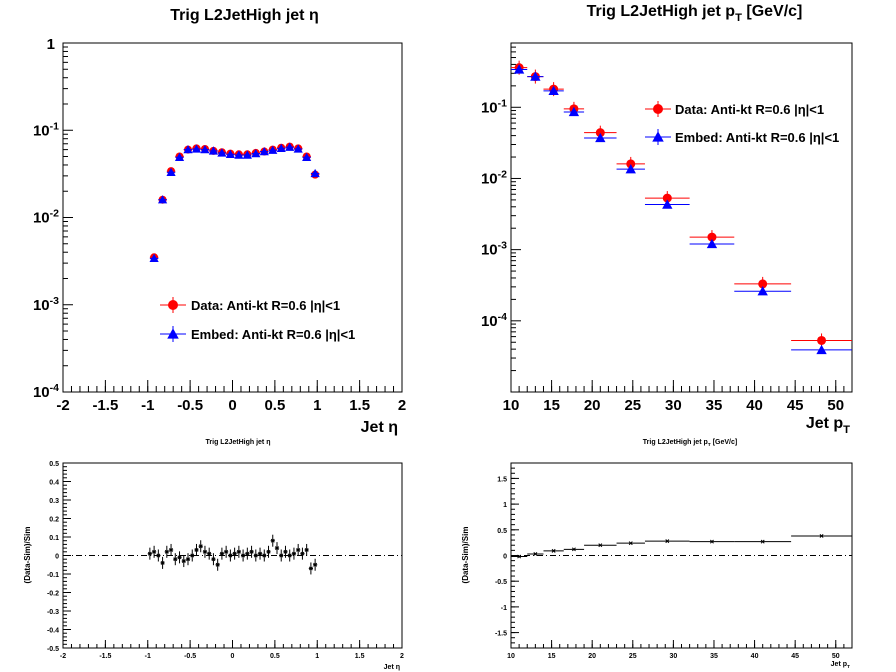 Image resolution: width=896 pixels, height=672 pixels. I want to click on y-tick-label: 0.5, so click(502, 531).